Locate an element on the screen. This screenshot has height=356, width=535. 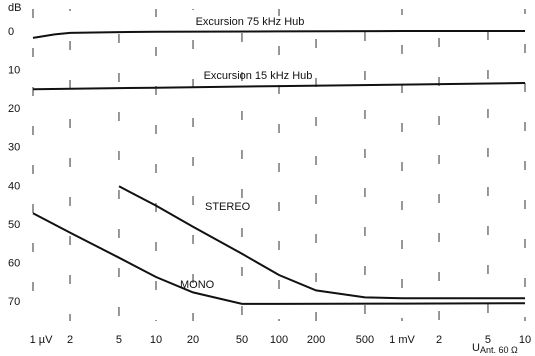
y-tick-label: 50 is located at coordinates (14, 225).